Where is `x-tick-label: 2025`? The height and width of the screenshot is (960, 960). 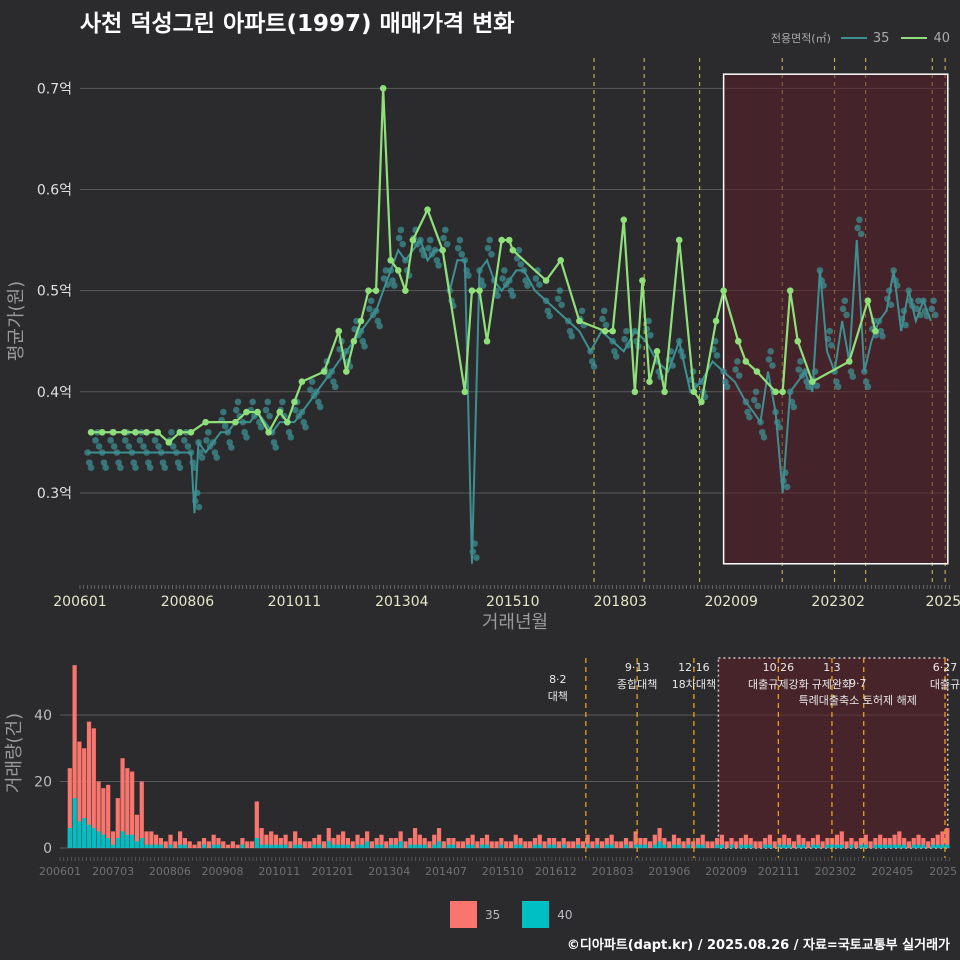
x-tick-label: 2025 is located at coordinates (943, 602).